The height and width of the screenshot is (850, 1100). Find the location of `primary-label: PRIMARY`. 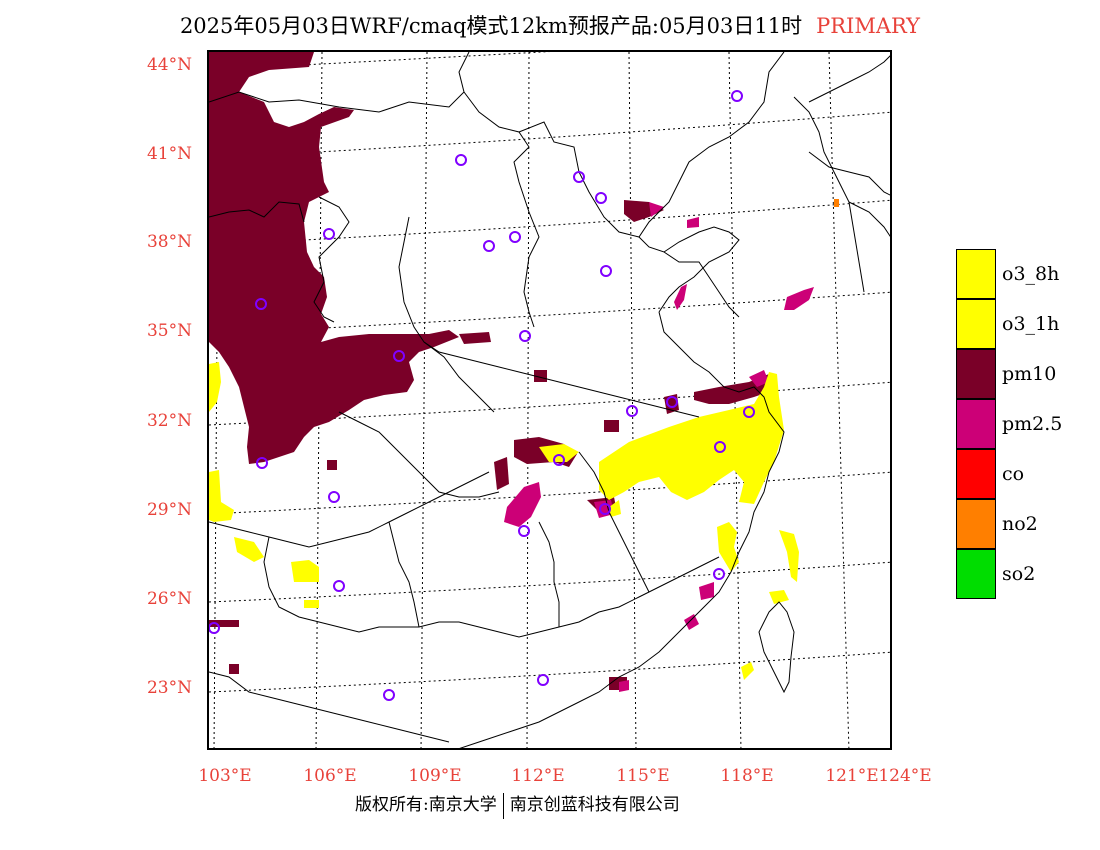

primary-label: PRIMARY is located at coordinates (868, 26).